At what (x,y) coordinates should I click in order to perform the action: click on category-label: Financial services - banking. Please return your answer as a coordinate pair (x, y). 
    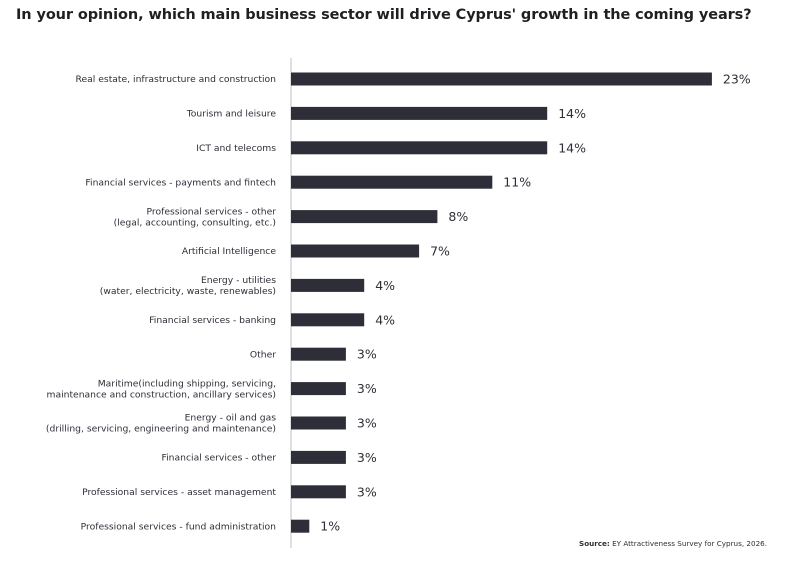
    Looking at the image, I should click on (212, 320).